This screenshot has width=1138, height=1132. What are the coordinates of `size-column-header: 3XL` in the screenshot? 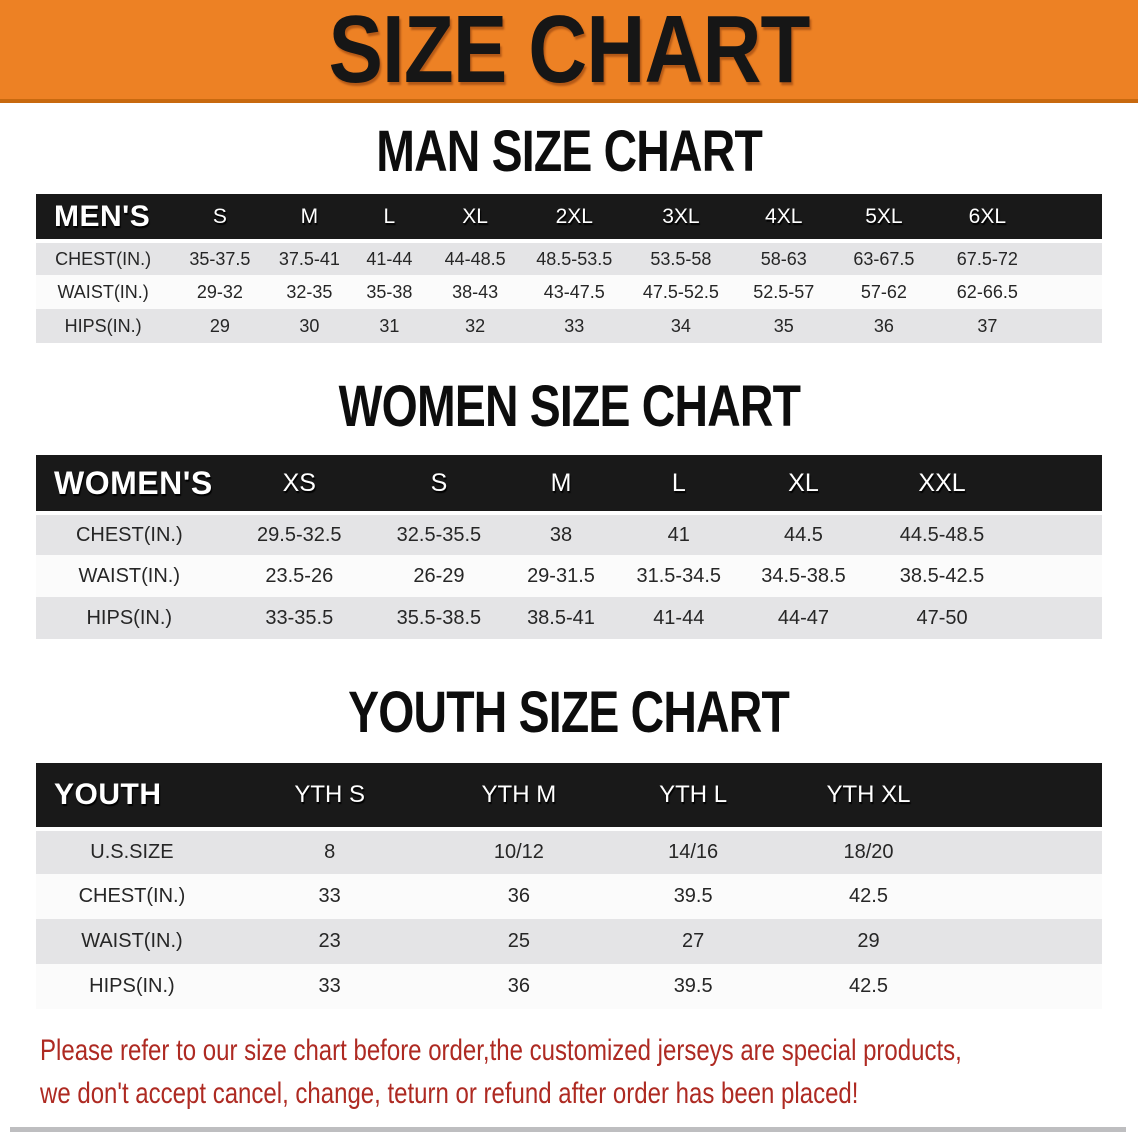 It's located at (681, 216).